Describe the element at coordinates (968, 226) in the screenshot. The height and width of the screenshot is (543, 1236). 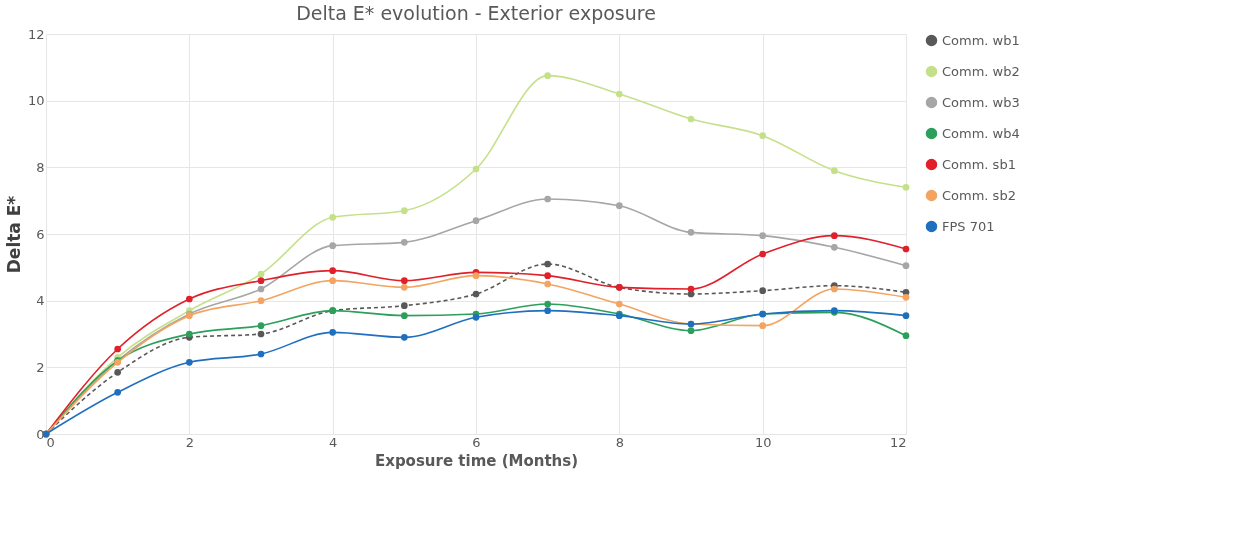
I see `legend-label: FPS 701` at that location.